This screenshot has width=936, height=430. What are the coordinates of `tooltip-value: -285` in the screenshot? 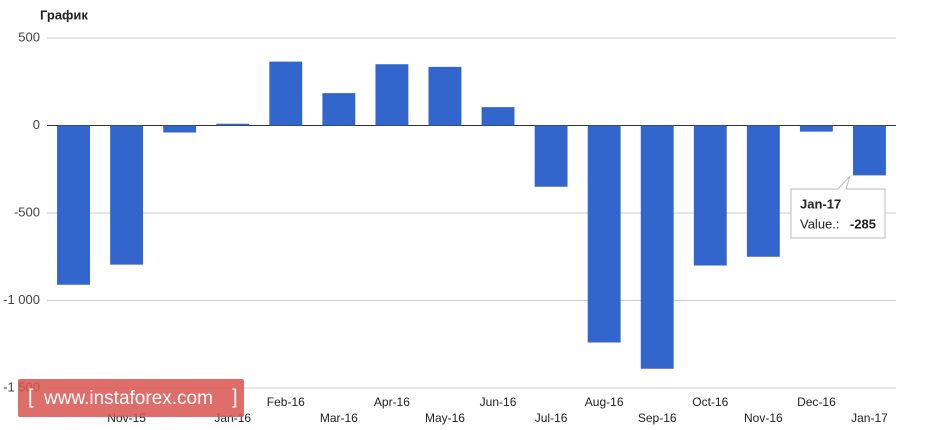 It's located at (863, 223).